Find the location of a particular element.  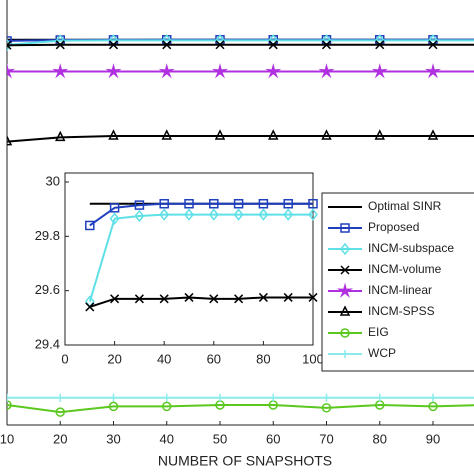

x-tick-label: 70 is located at coordinates (326, 438).